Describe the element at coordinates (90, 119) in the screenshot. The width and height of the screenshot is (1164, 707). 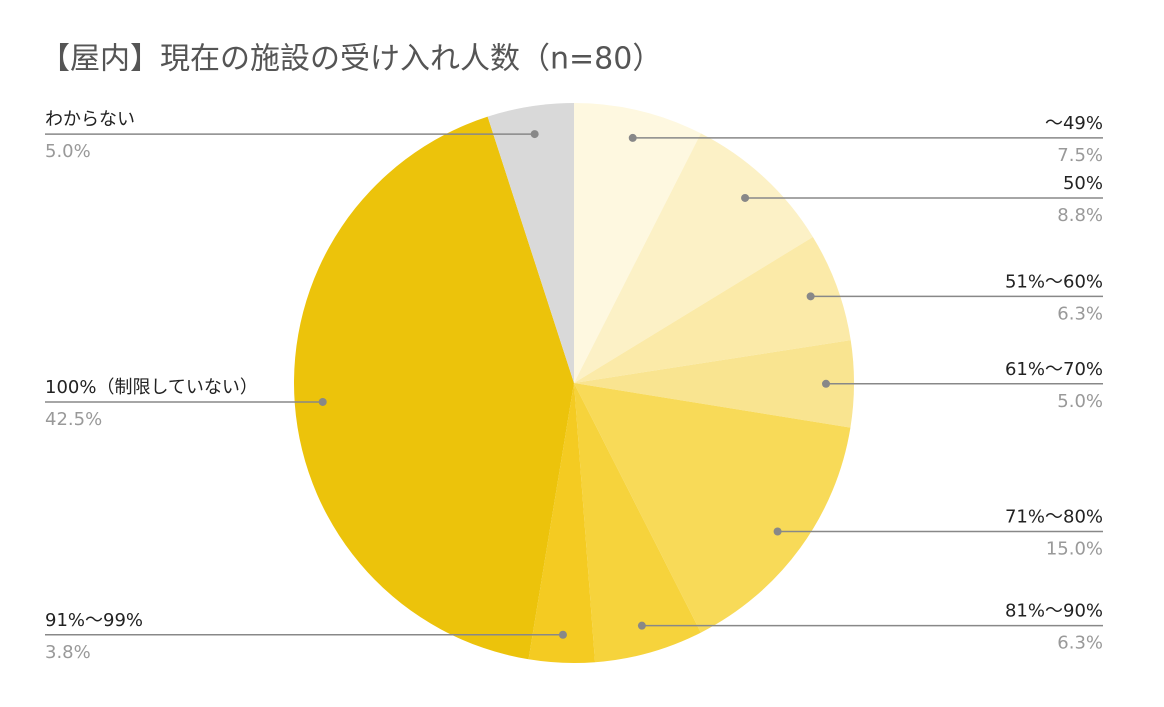
I see `slice-label: わからない` at that location.